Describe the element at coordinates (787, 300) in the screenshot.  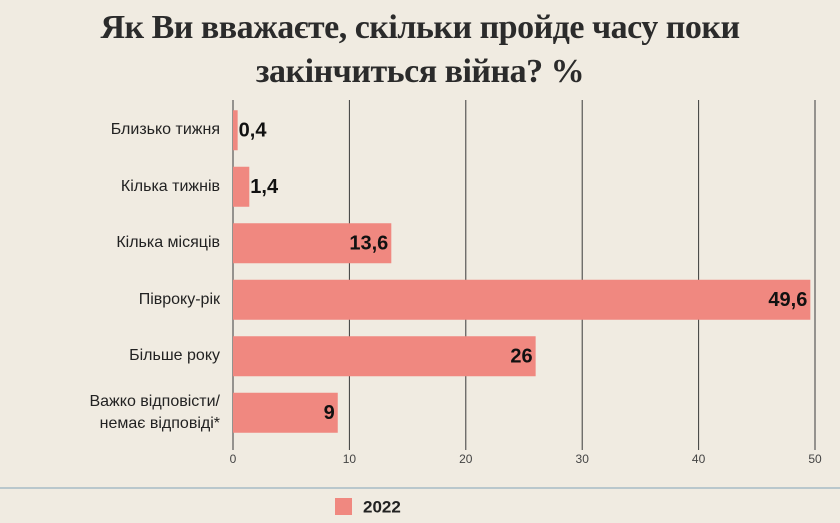
I see `value-label: 49,6` at that location.